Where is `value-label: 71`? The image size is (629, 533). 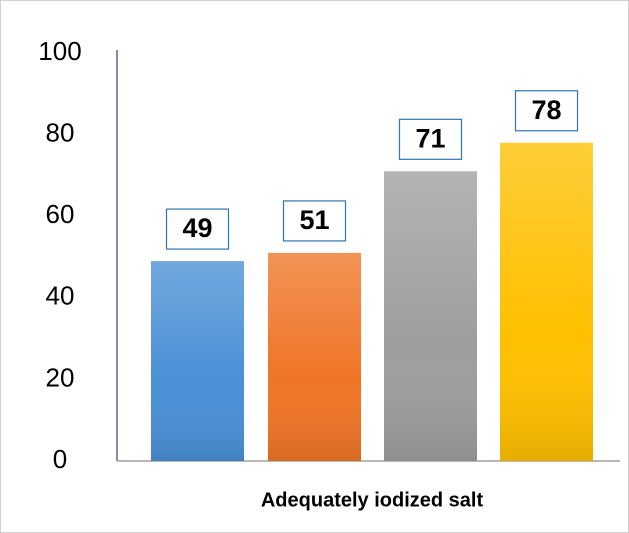
value-label: 71 is located at coordinates (430, 138).